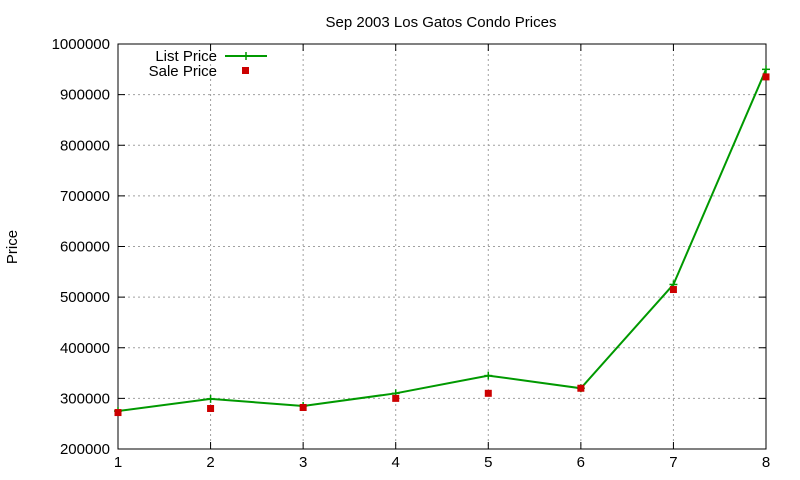  Describe the element at coordinates (81, 44) in the screenshot. I see `y-tick-label: 1000000` at that location.